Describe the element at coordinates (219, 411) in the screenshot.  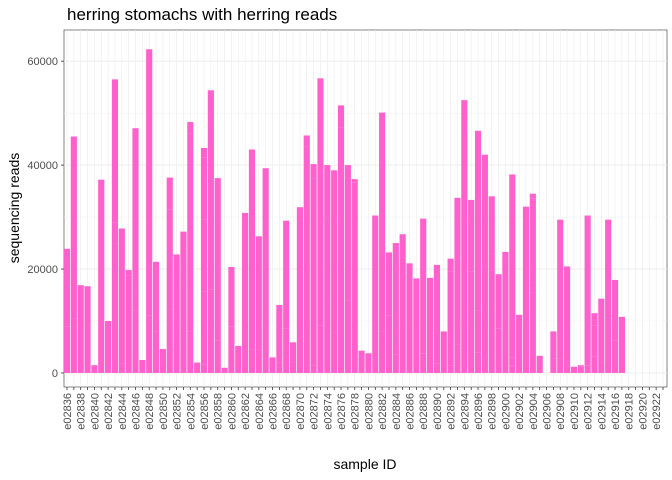
I see `x-tick-label: e02858` at that location.